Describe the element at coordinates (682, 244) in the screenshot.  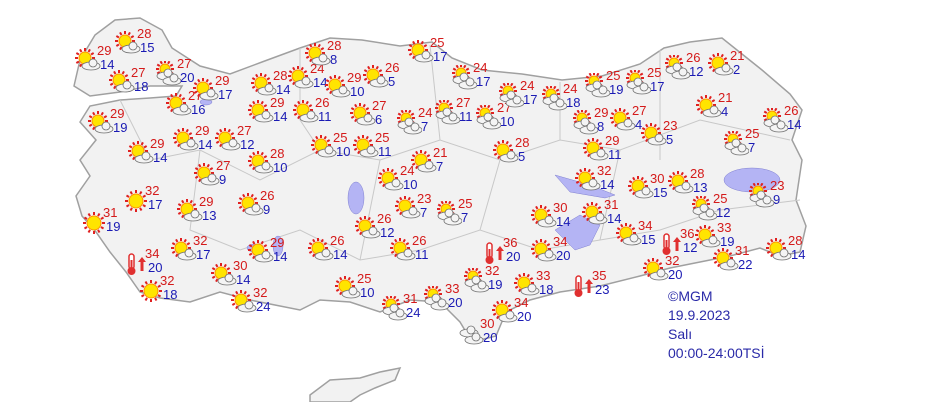
I see `city-forecast: 36 12` at that location.